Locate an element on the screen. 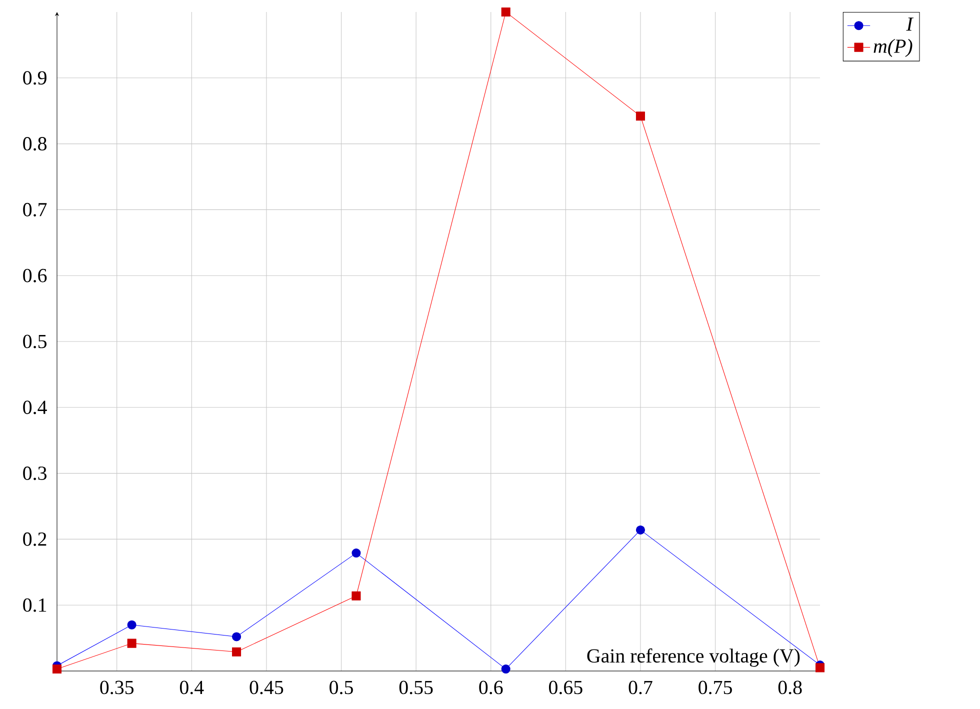  x-tick-label: 0.75 is located at coordinates (715, 687).